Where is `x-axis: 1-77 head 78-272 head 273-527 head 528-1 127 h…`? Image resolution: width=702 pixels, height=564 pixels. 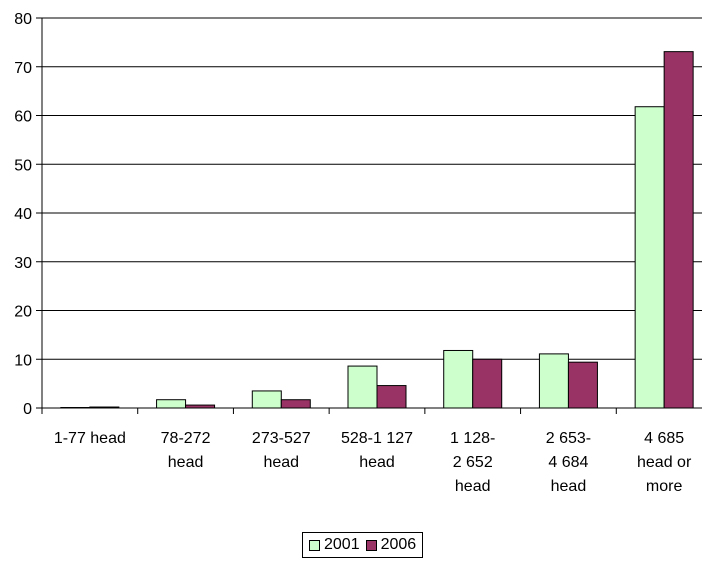
x-axis: 1-77 head 78-272 head 273-527 head 528-1 127 h… is located at coordinates (371, 451).